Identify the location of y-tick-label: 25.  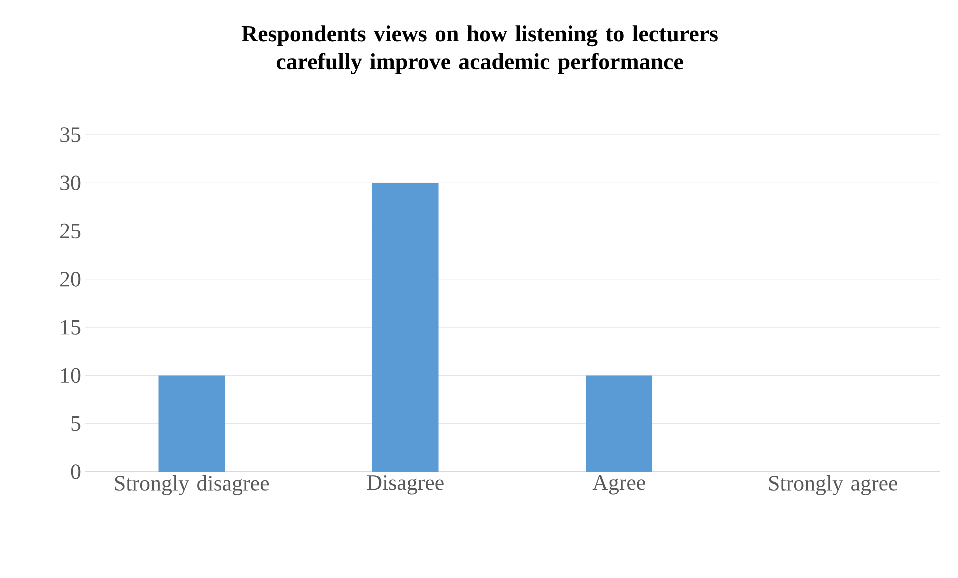
(70, 231).